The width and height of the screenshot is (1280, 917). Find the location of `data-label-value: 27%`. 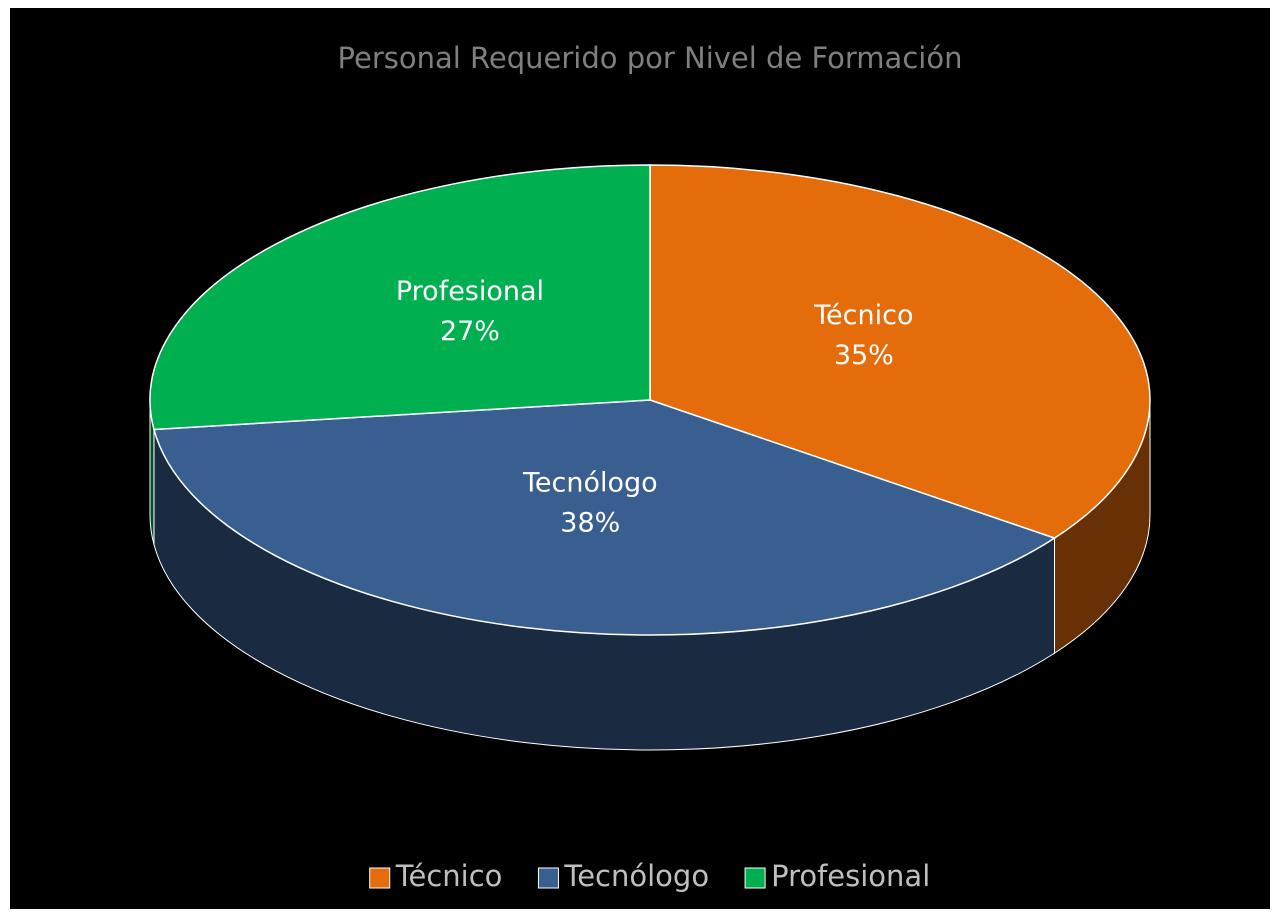

data-label-value: 27% is located at coordinates (470, 331).